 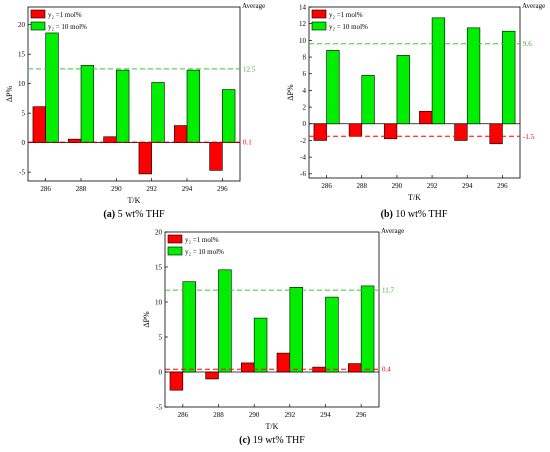 What do you see at coordinates (140, 214) in the screenshot?
I see `panel-a-caption-text: 5 wt% THF` at bounding box center [140, 214].